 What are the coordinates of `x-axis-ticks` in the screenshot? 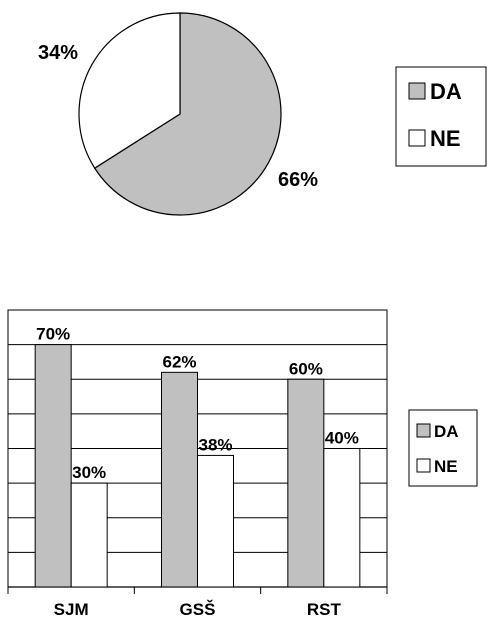 It's located at (197, 590).